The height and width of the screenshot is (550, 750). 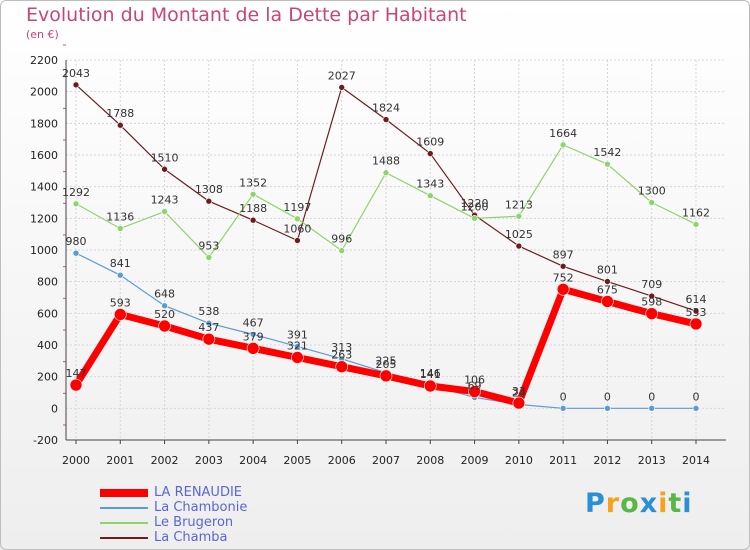 I want to click on y-tick-label: 2200, so click(x=44, y=60).